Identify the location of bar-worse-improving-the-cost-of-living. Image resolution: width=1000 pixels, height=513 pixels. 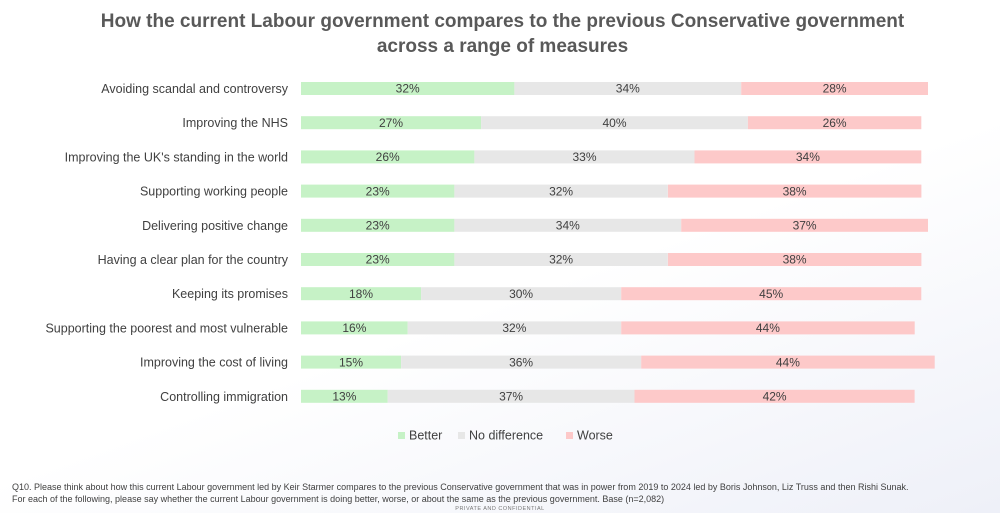
(788, 362).